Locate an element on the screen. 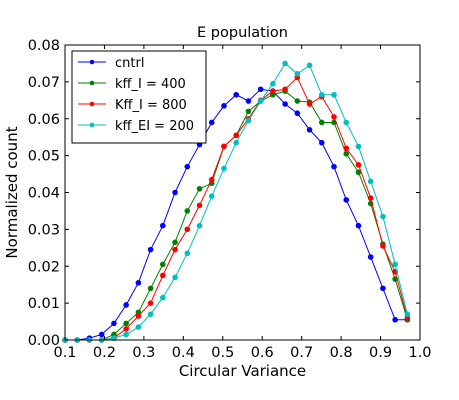 This screenshot has height=400, width=459. y-axis-label: Normalized count is located at coordinates (12, 192).